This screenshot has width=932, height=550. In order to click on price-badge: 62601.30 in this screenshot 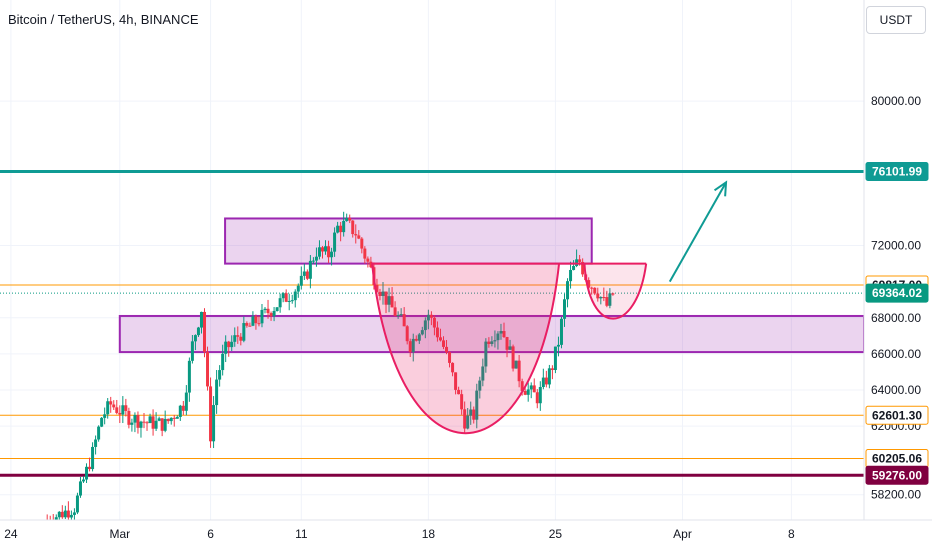, I will do `click(897, 415)`.